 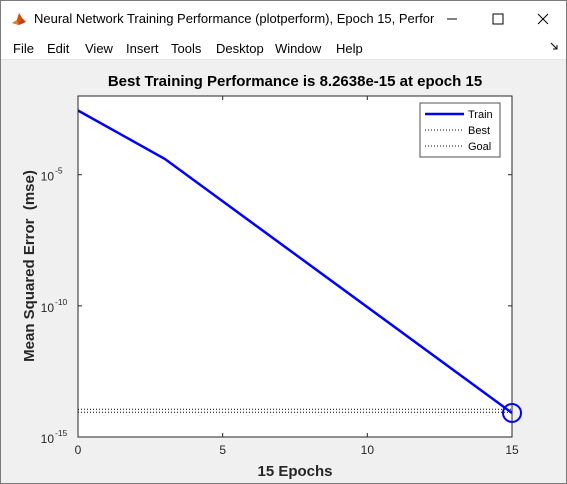 I want to click on y-tick-exponent: -10, so click(x=61, y=302).